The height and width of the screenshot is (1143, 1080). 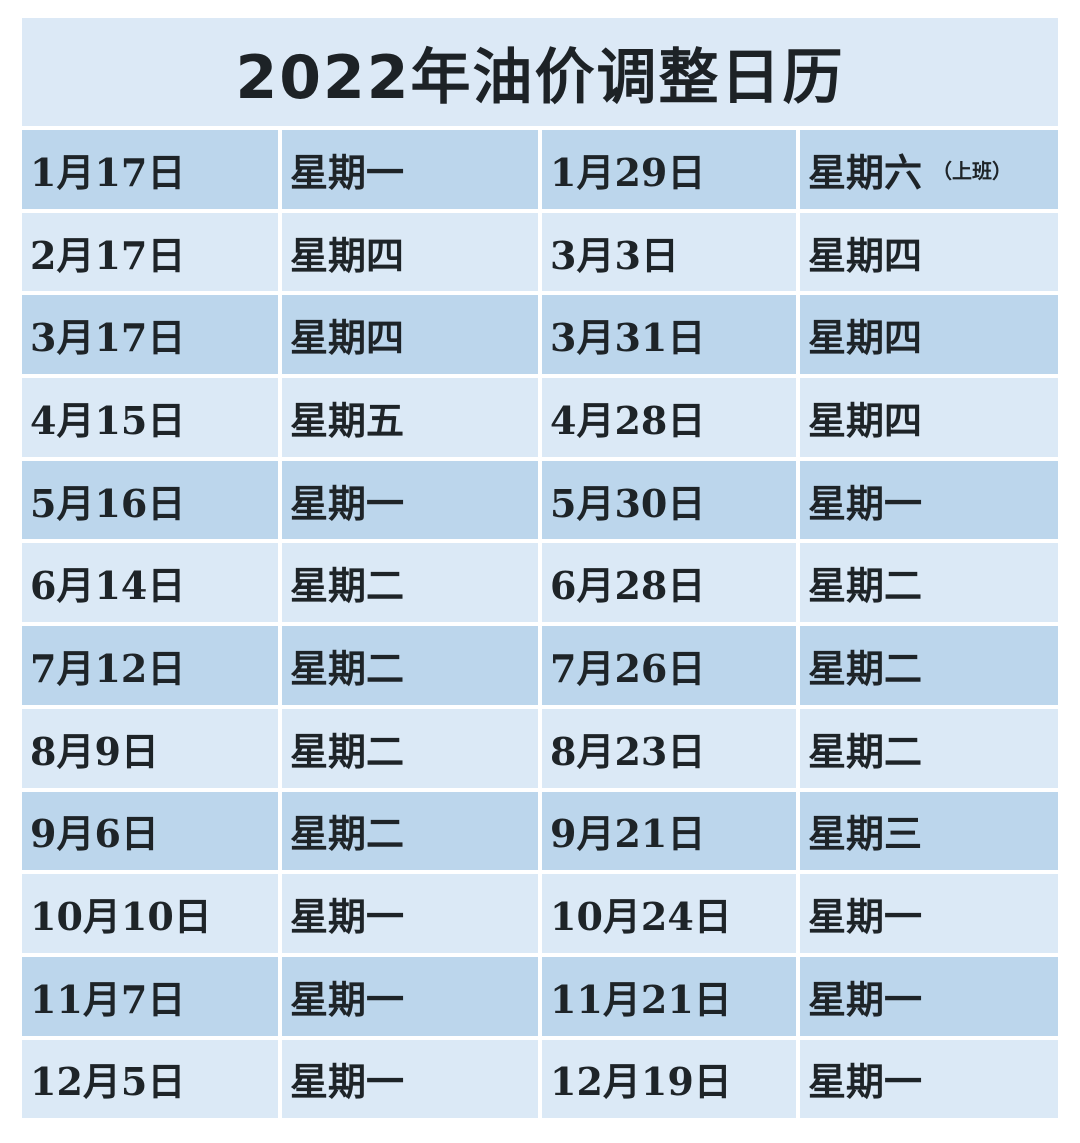 What do you see at coordinates (410, 417) in the screenshot?
I see `weekday-cell: 星期五` at bounding box center [410, 417].